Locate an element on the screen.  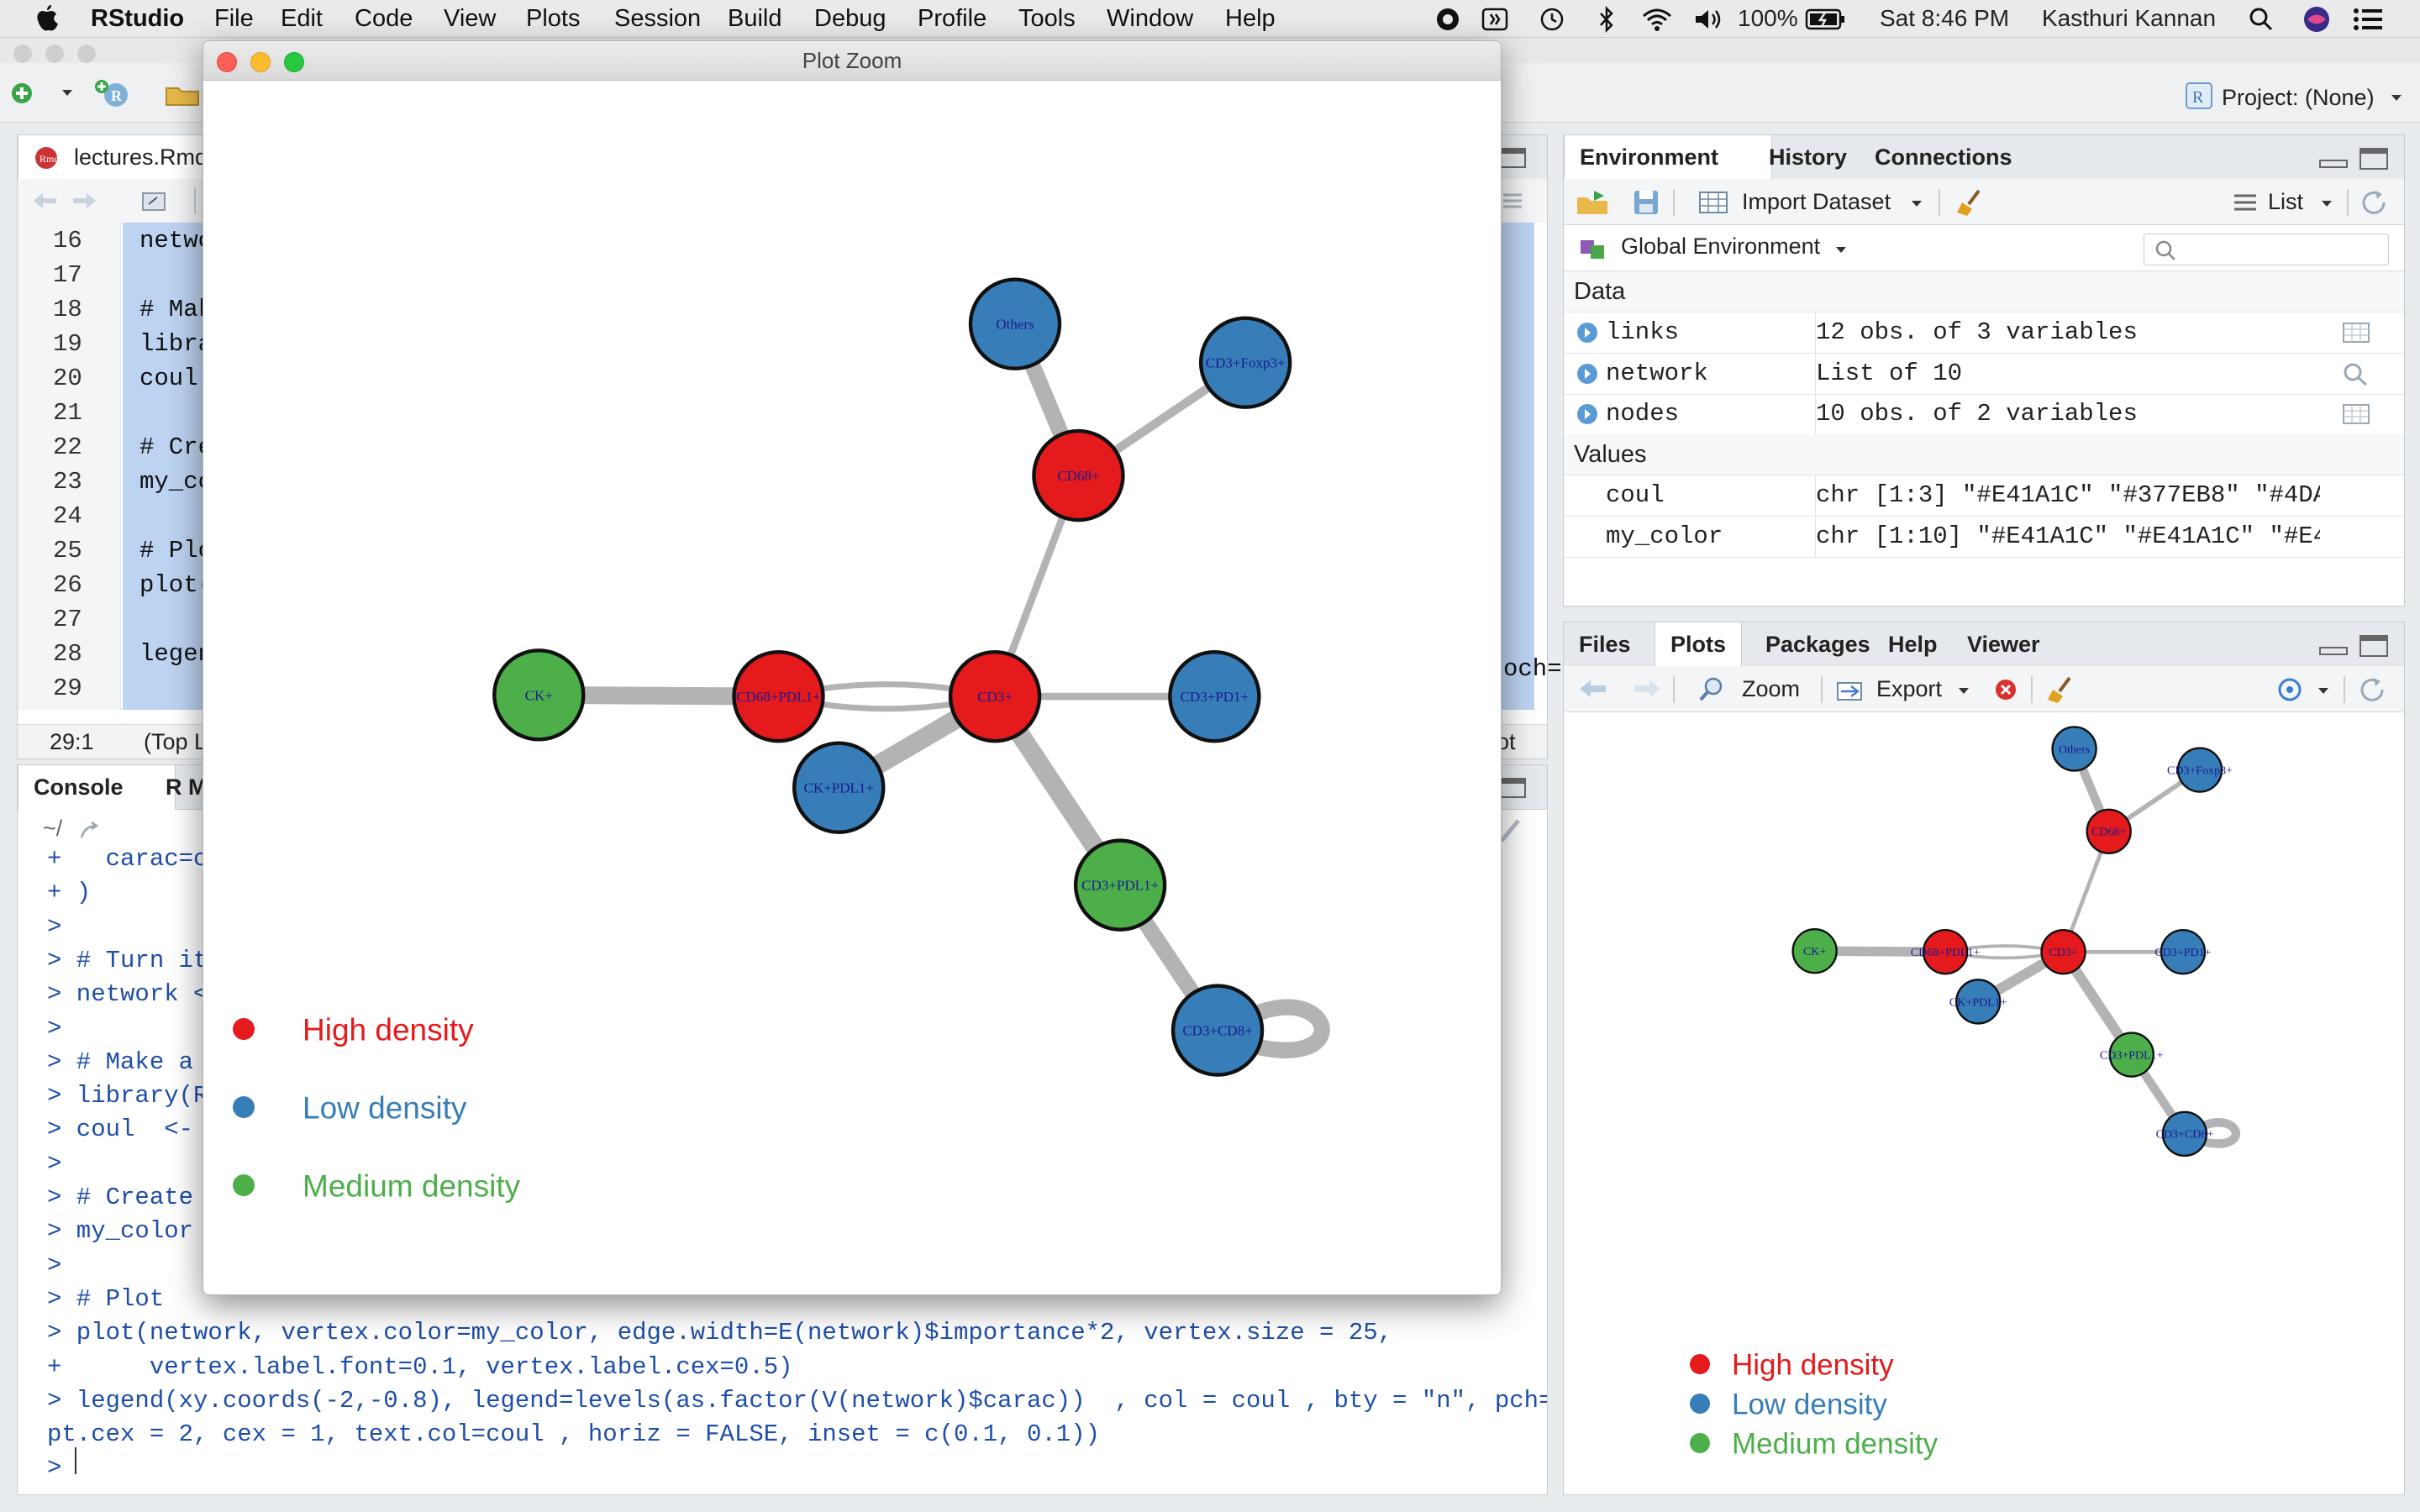
save-workspace-icon is located at coordinates (1647, 202).